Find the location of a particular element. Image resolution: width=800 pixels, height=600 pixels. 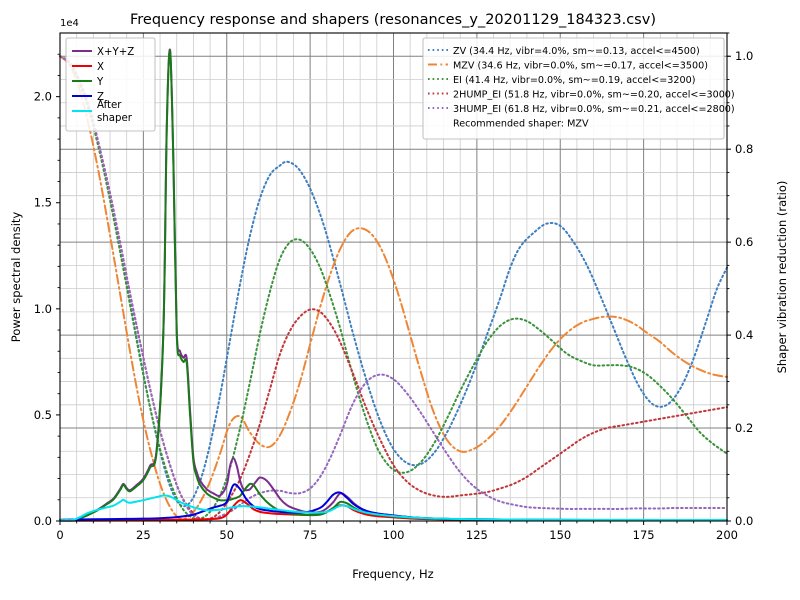

y-tick-label: 1.0 is located at coordinates (43, 309).